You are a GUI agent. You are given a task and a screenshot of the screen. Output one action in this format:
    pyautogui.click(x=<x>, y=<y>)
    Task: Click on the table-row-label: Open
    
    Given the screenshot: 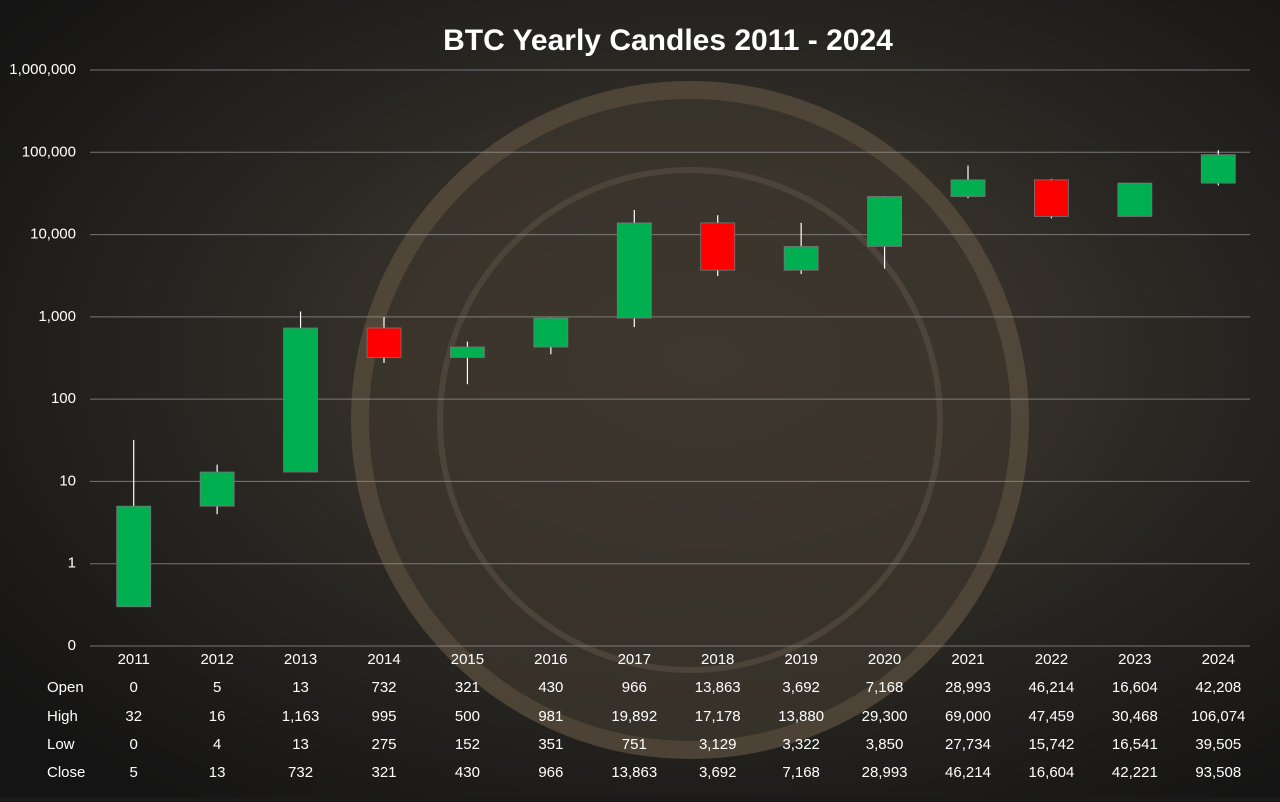 What is the action you would take?
    pyautogui.click(x=65, y=687)
    